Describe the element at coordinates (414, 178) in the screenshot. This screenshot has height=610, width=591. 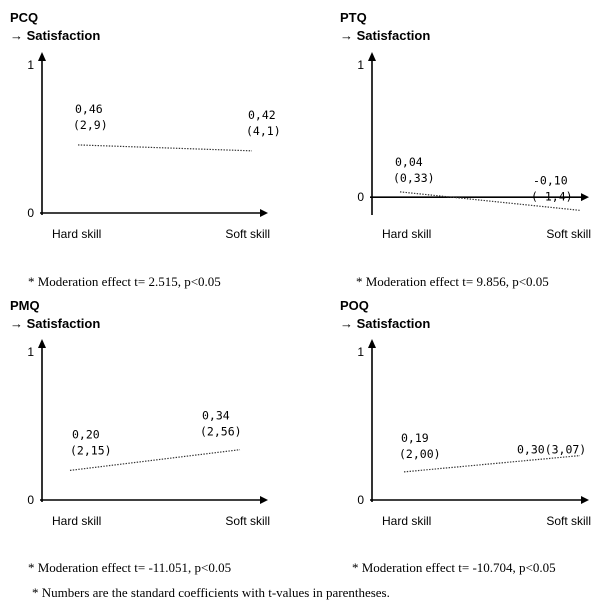
I see `data-label-t-value: (0,33)` at that location.